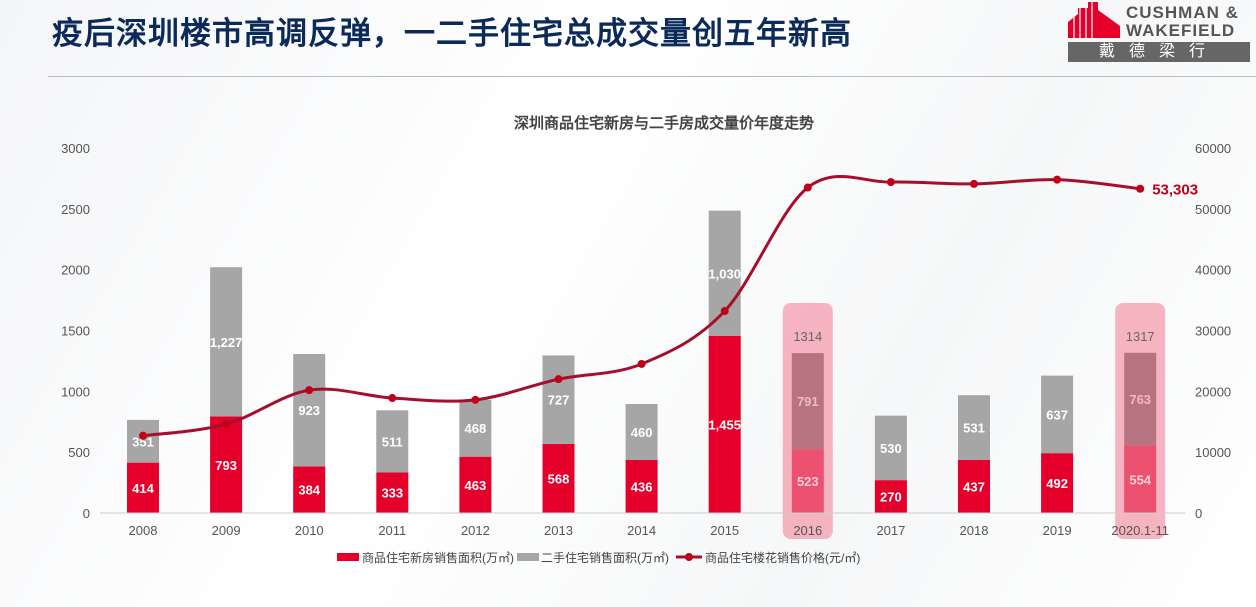  Describe the element at coordinates (1213, 391) in the screenshot. I see `right-tick-label: 20000` at that location.